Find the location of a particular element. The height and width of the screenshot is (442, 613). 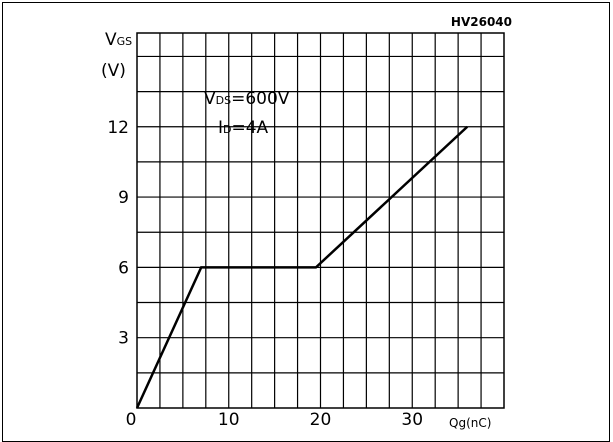

annotation-vds: VDS=600V is located at coordinates (247, 99).